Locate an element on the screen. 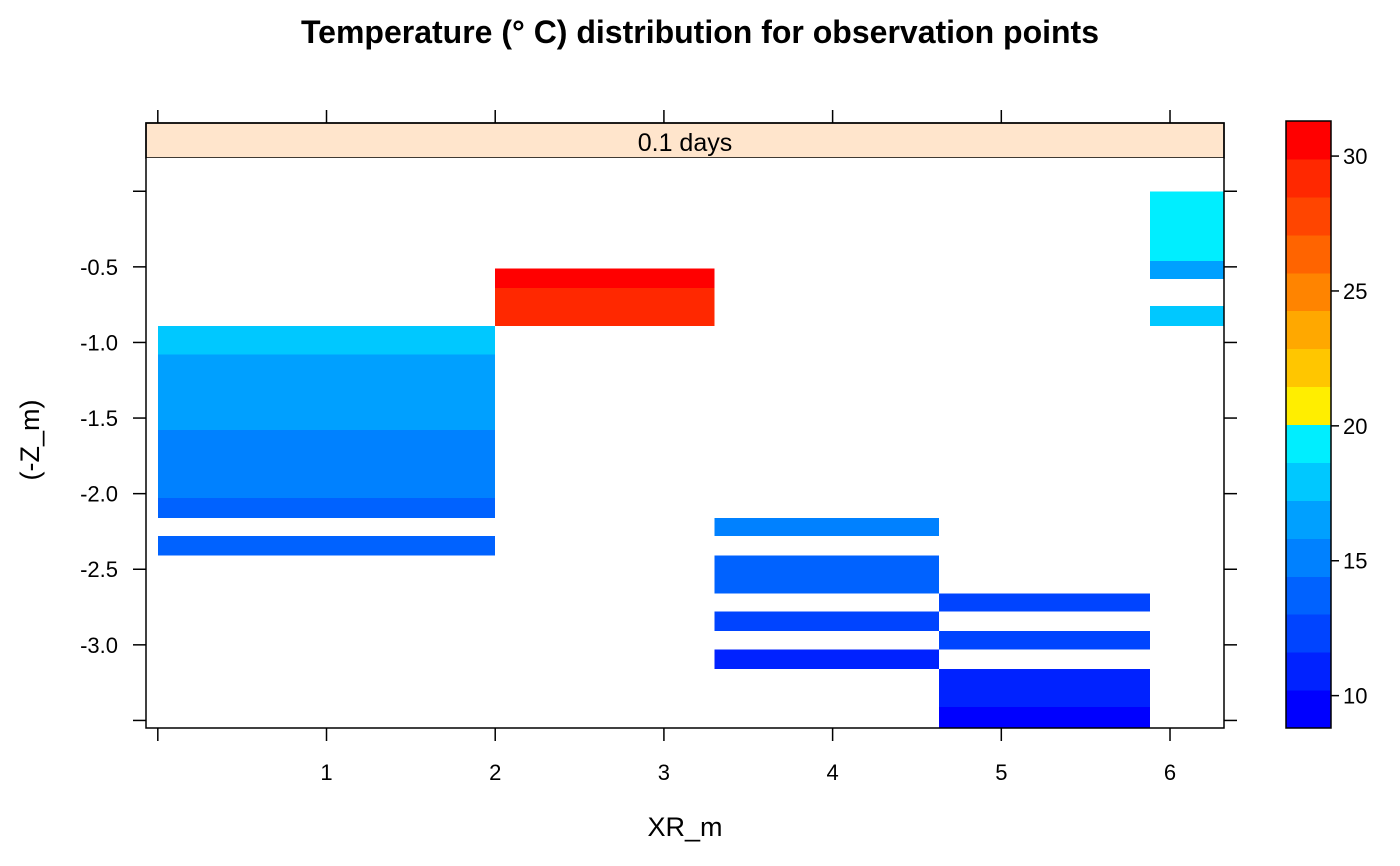 This screenshot has height=866, width=1400. y-tick-label: -1.5 is located at coordinates (99, 418).